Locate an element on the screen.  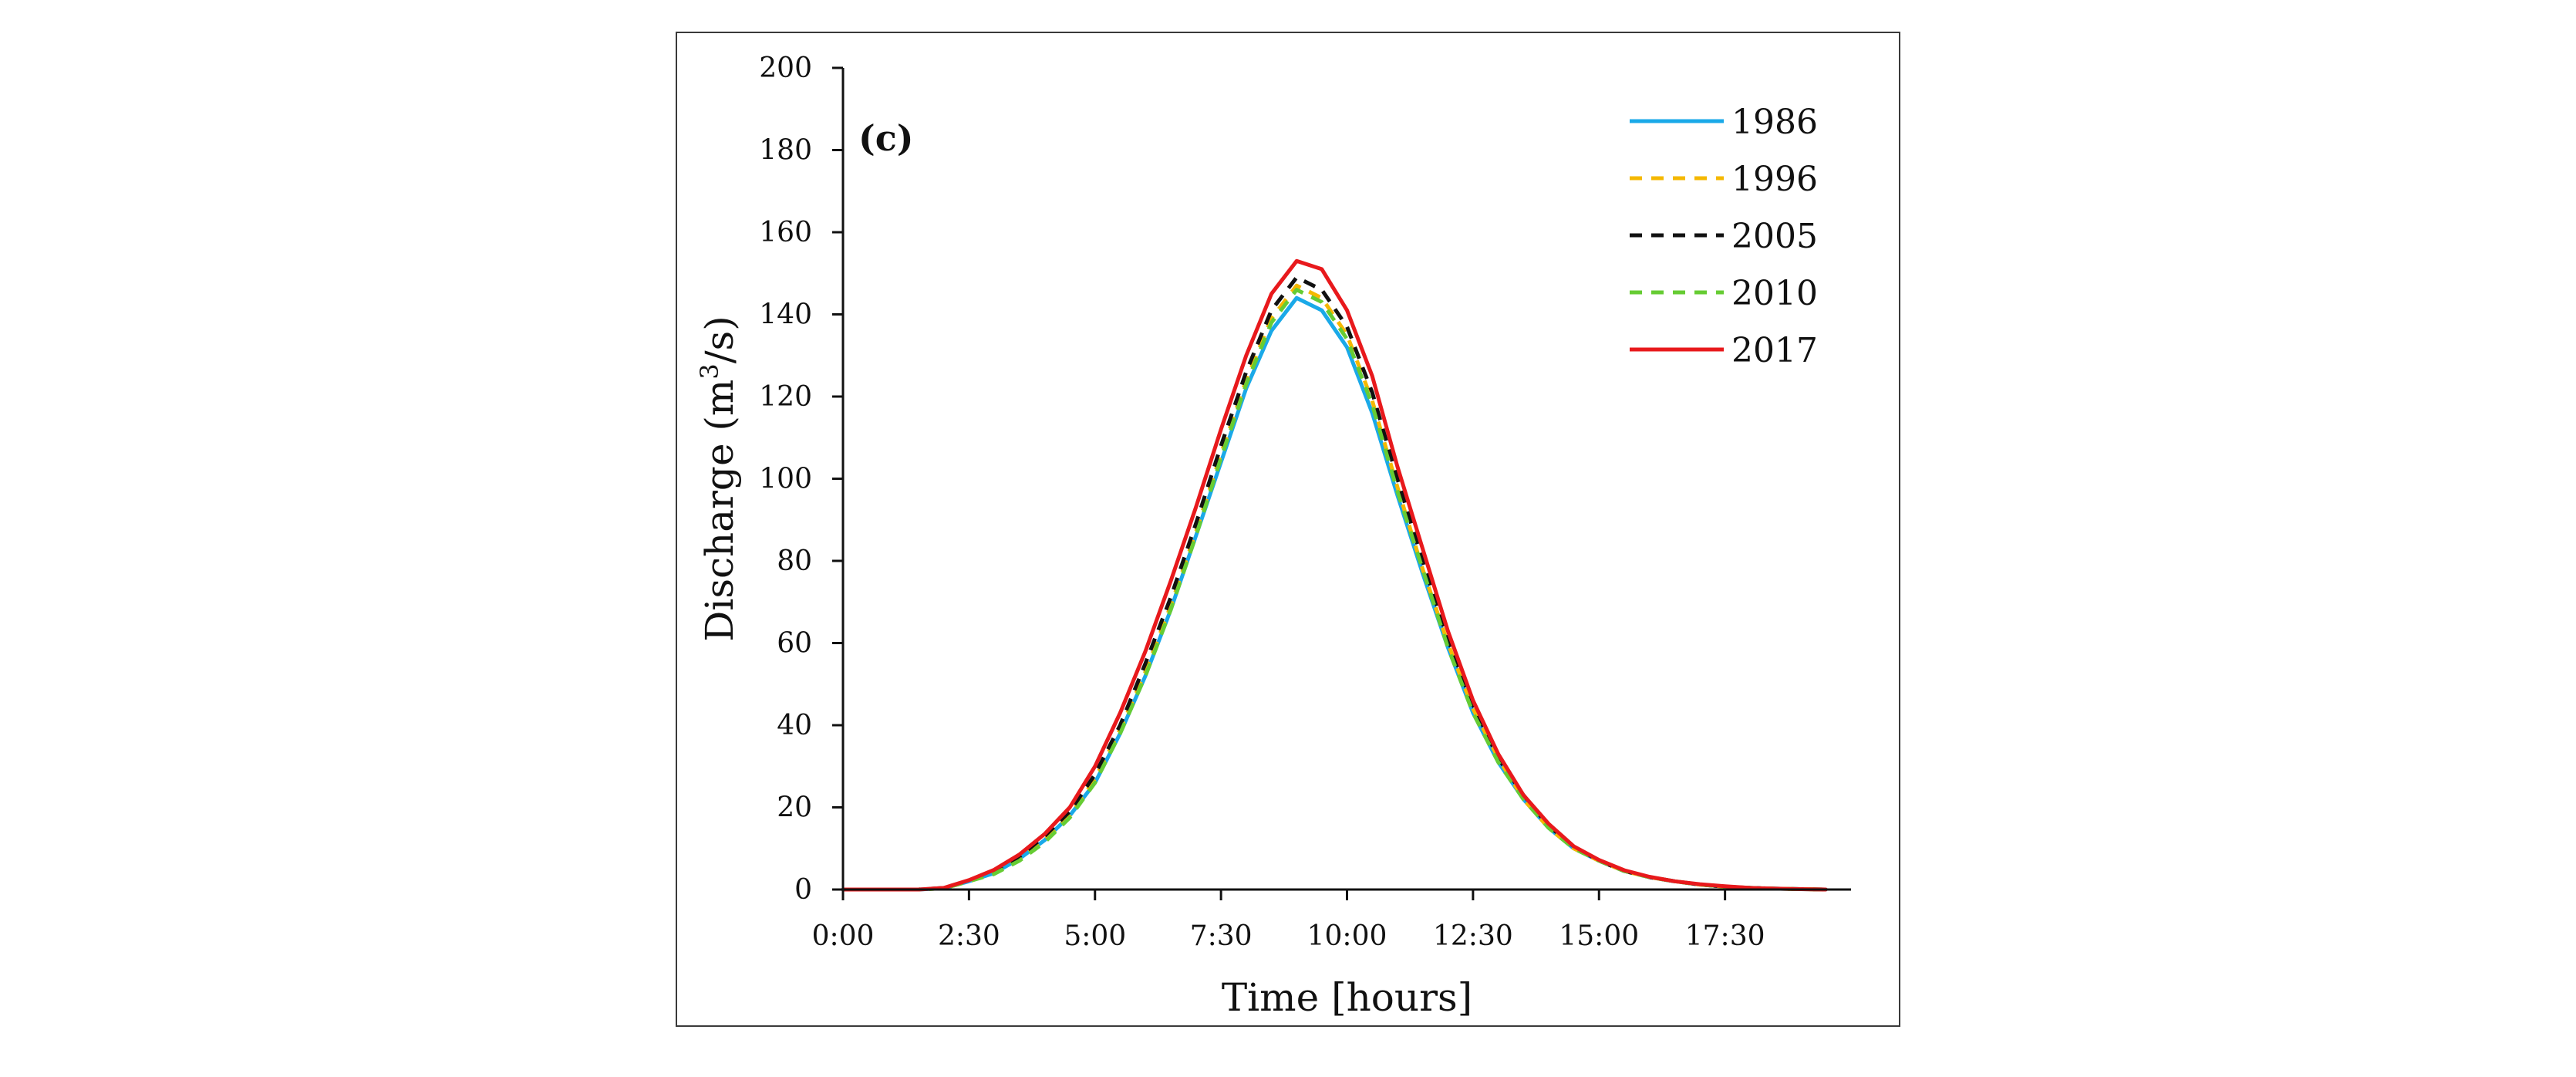
y-tick-label: 80 is located at coordinates (794, 561).